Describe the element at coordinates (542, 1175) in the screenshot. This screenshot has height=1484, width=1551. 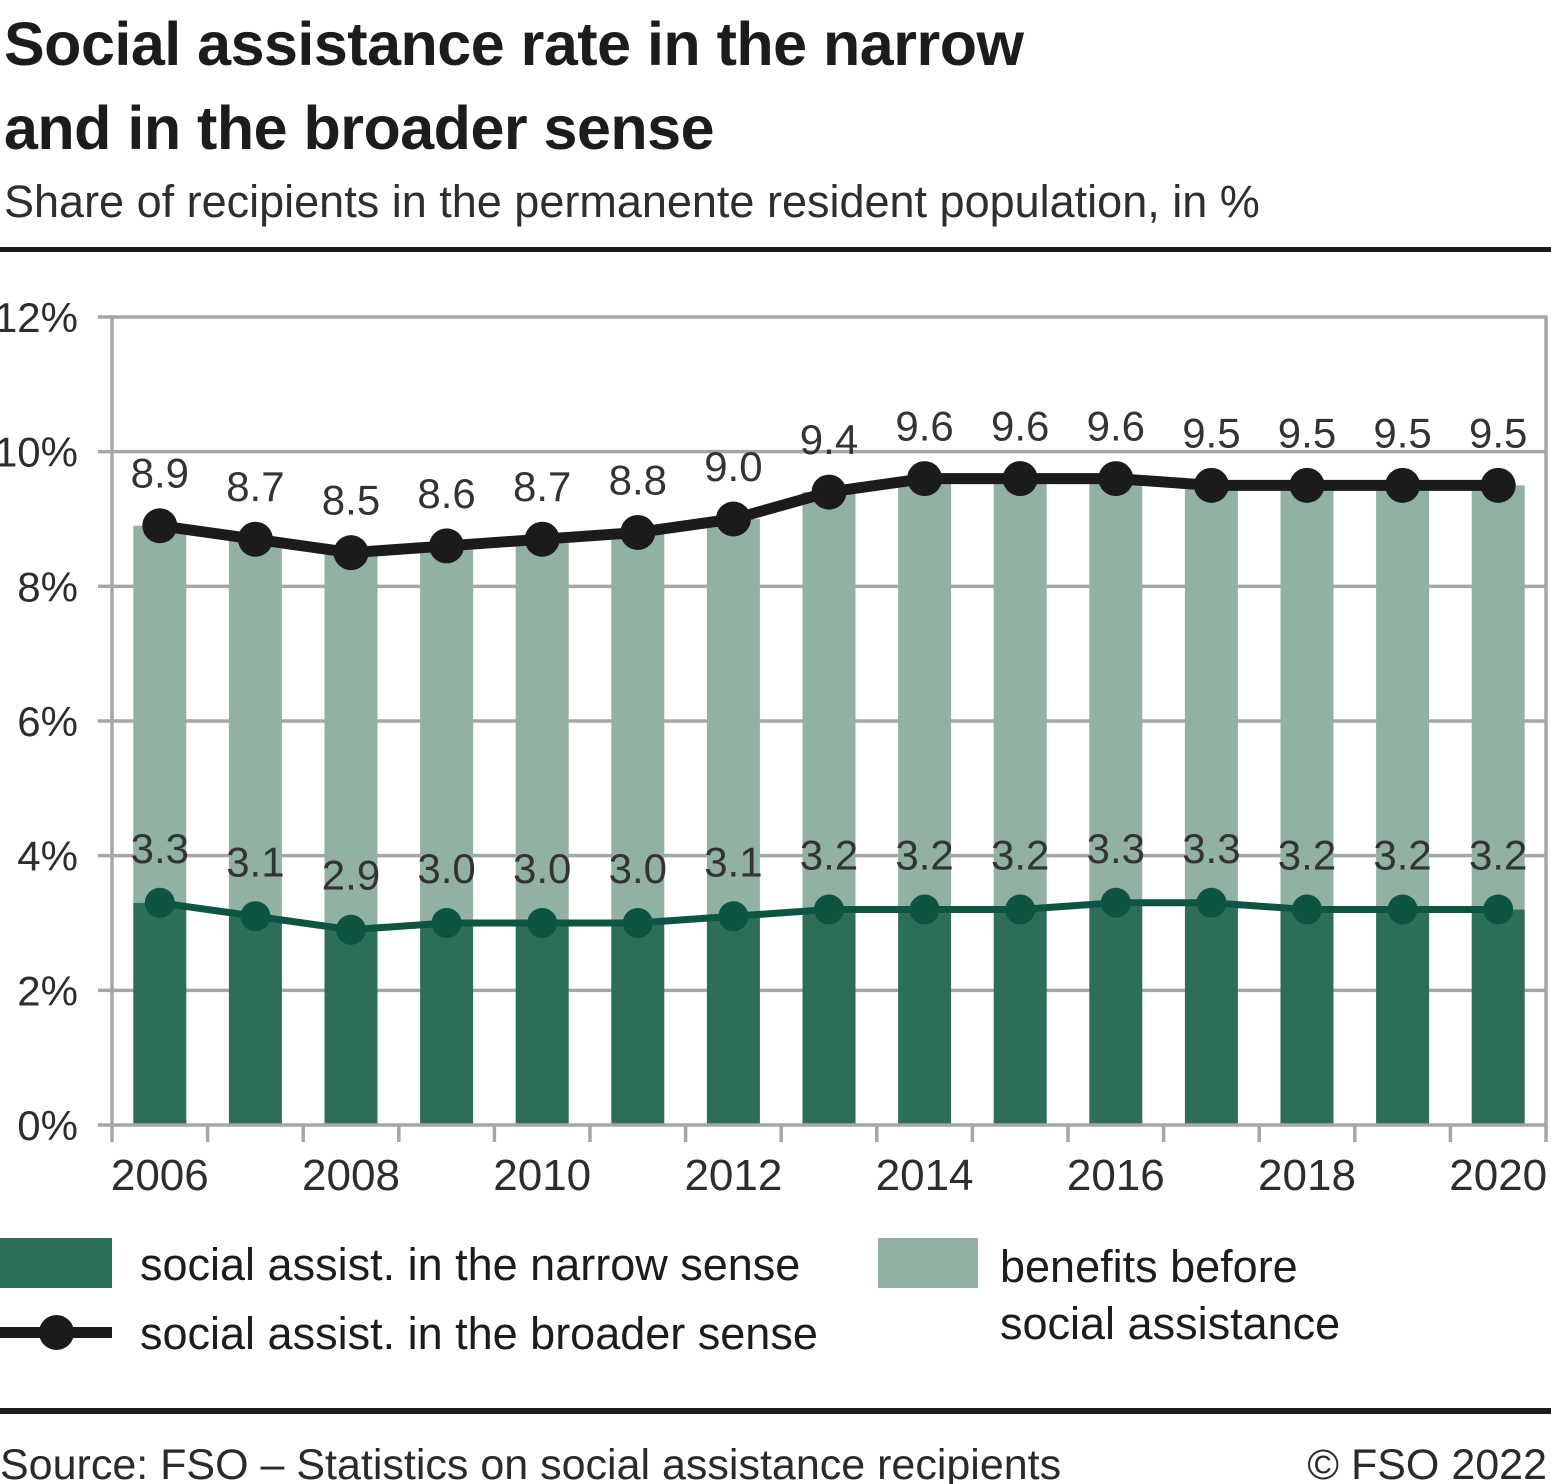
I see `svg-text: 2010` at that location.